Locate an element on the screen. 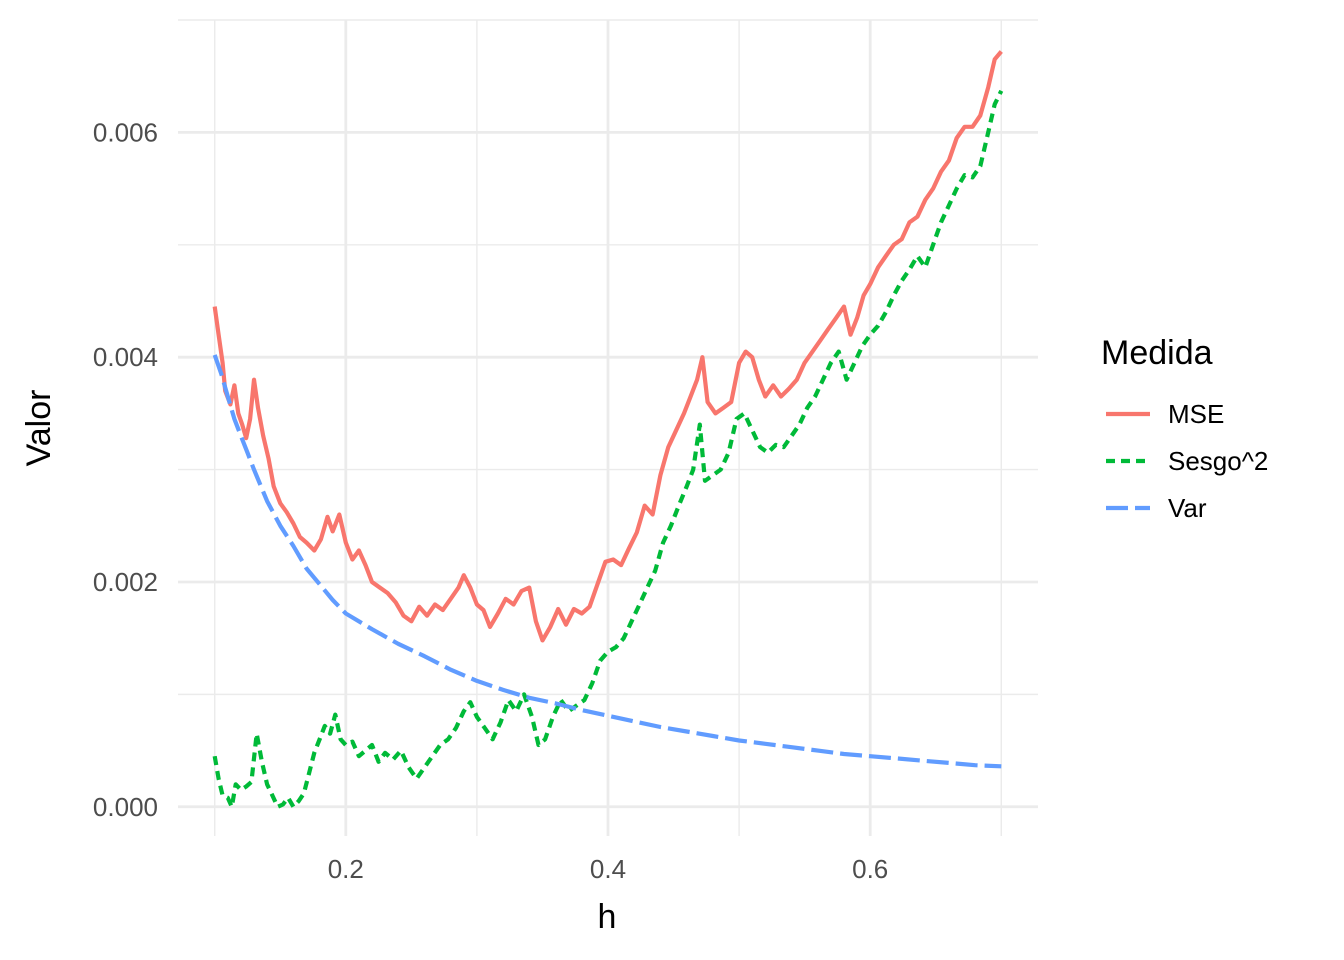 This screenshot has height=960, width=1344. y-tick-label: 0.000 is located at coordinates (125, 807).